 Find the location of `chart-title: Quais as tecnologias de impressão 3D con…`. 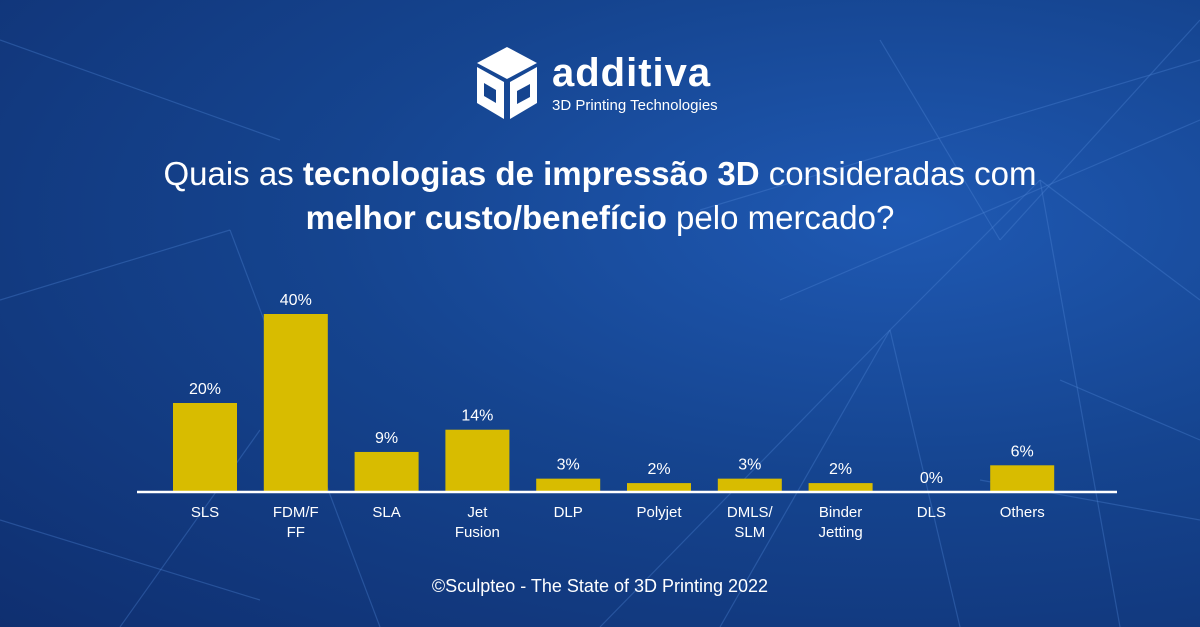

chart-title: Quais as tecnologias de impressão 3D con… is located at coordinates (600, 196).